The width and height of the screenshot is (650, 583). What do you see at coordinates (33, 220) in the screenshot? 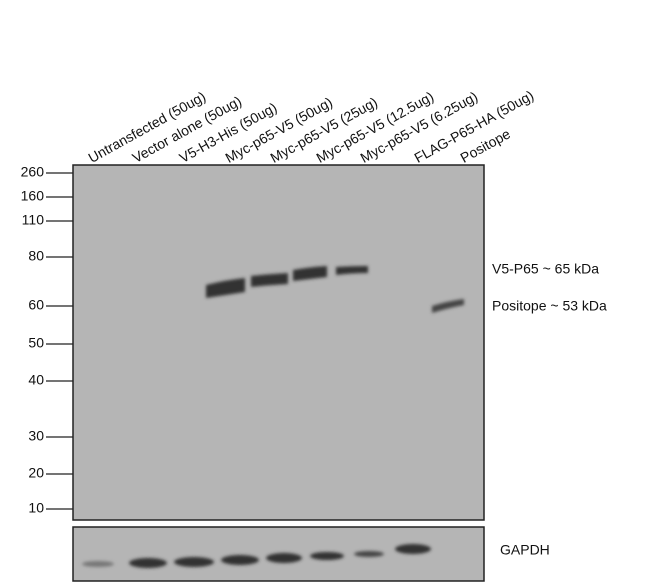
I see `marker-label: 110` at bounding box center [33, 220].